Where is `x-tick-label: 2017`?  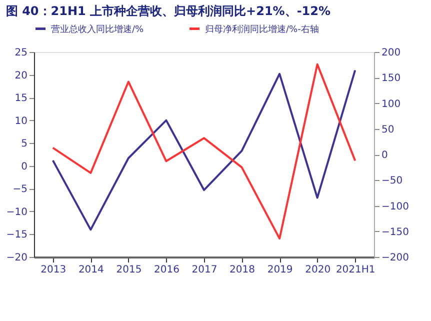 x-tick-label: 2017 is located at coordinates (205, 270).